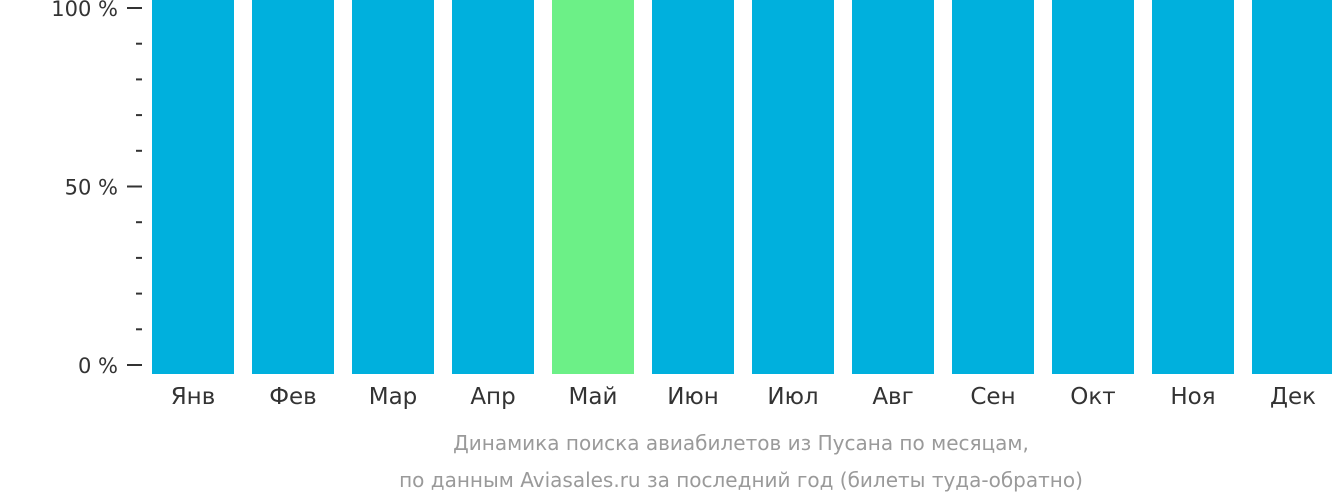 The image size is (1332, 502). What do you see at coordinates (992, 397) in the screenshot?
I see `x-tick-label-8: Сен` at bounding box center [992, 397].